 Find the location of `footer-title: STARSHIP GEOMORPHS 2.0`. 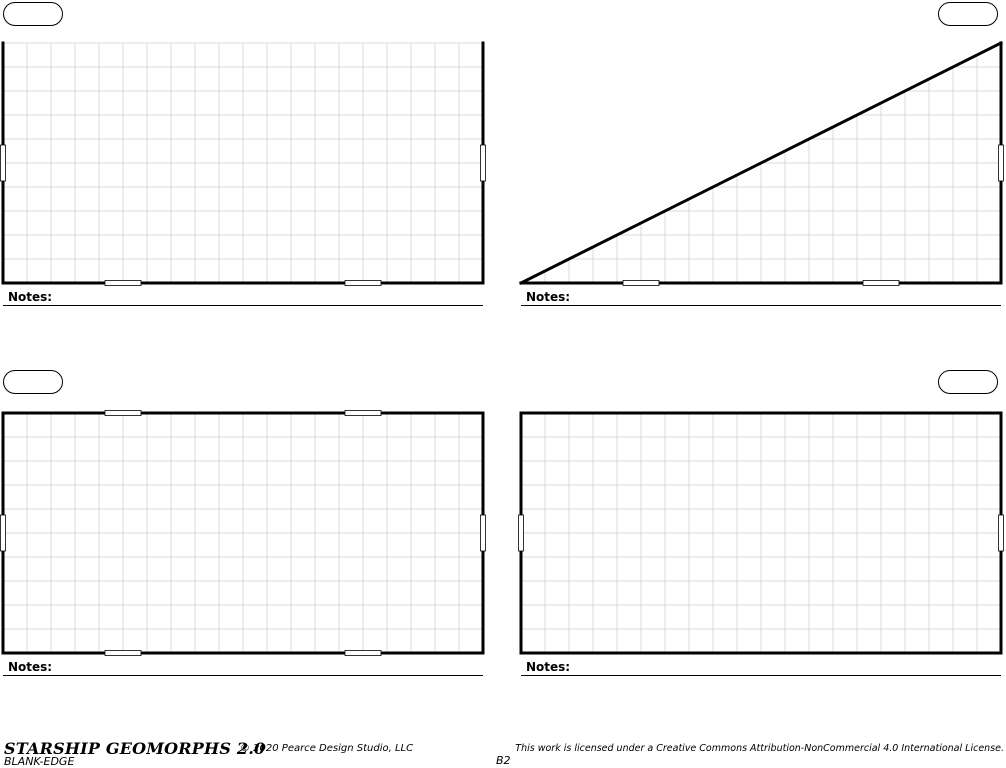

footer-title: STARSHIP GEOMORPHS 2.0 is located at coordinates (135, 748).